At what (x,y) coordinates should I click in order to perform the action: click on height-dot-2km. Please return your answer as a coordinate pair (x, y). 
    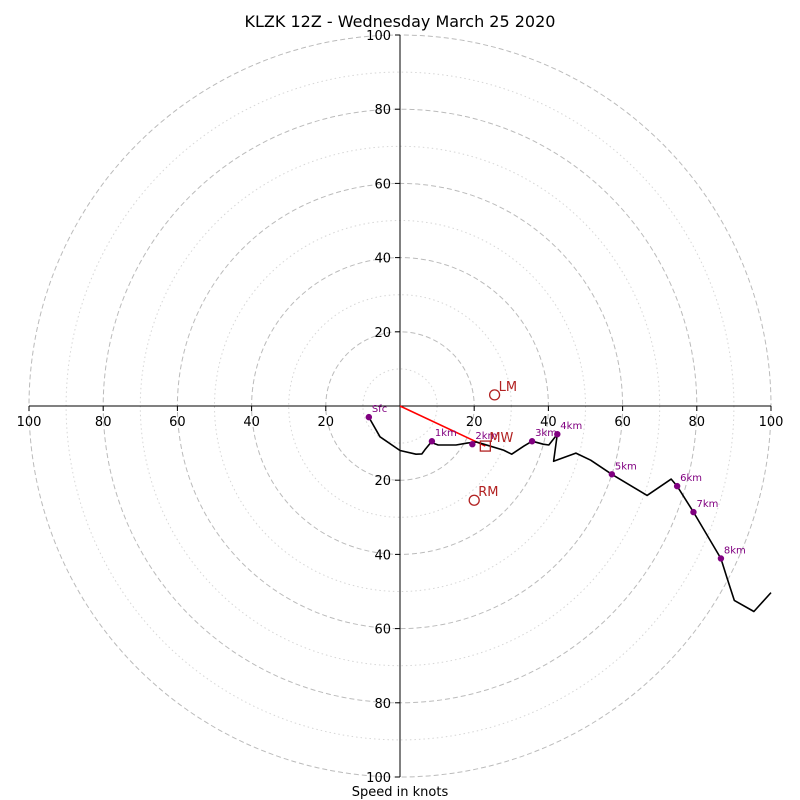
    Looking at the image, I should click on (472, 444).